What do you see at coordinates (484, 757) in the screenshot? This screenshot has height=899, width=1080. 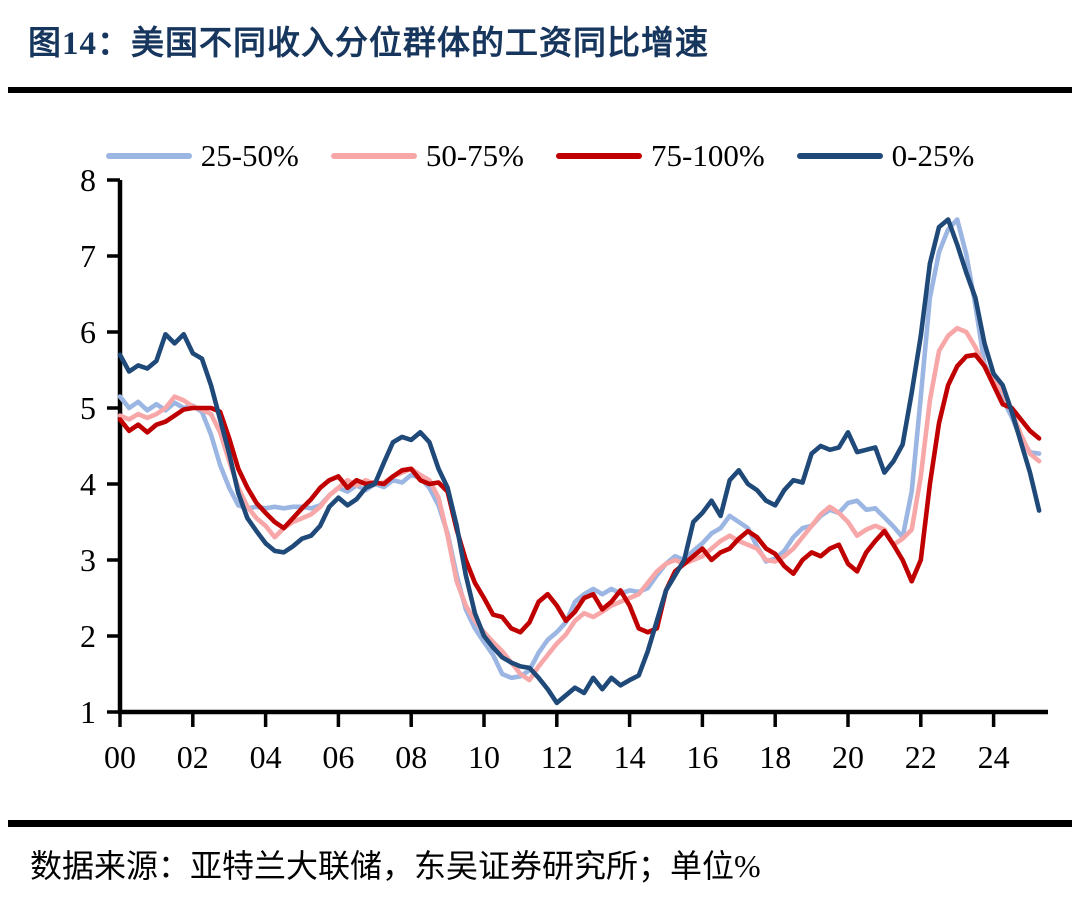 I see `x-tick-label: 10` at bounding box center [484, 757].